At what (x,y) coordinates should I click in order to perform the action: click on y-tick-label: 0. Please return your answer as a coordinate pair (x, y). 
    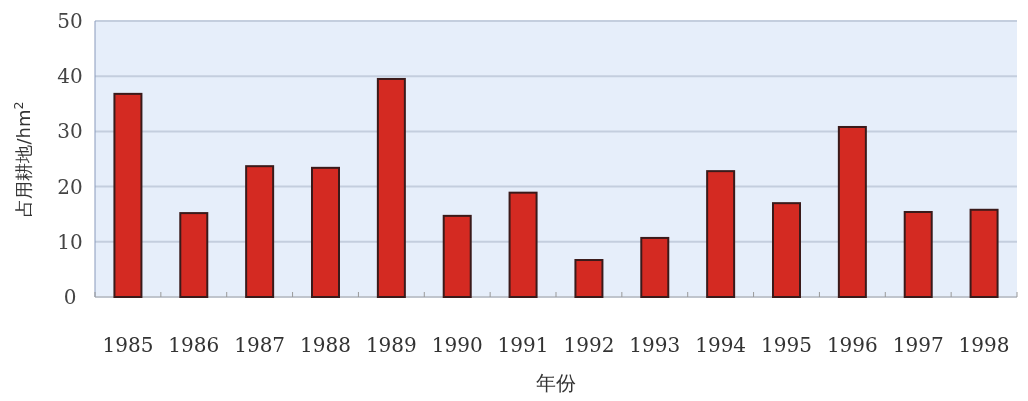
    Looking at the image, I should click on (70, 297).